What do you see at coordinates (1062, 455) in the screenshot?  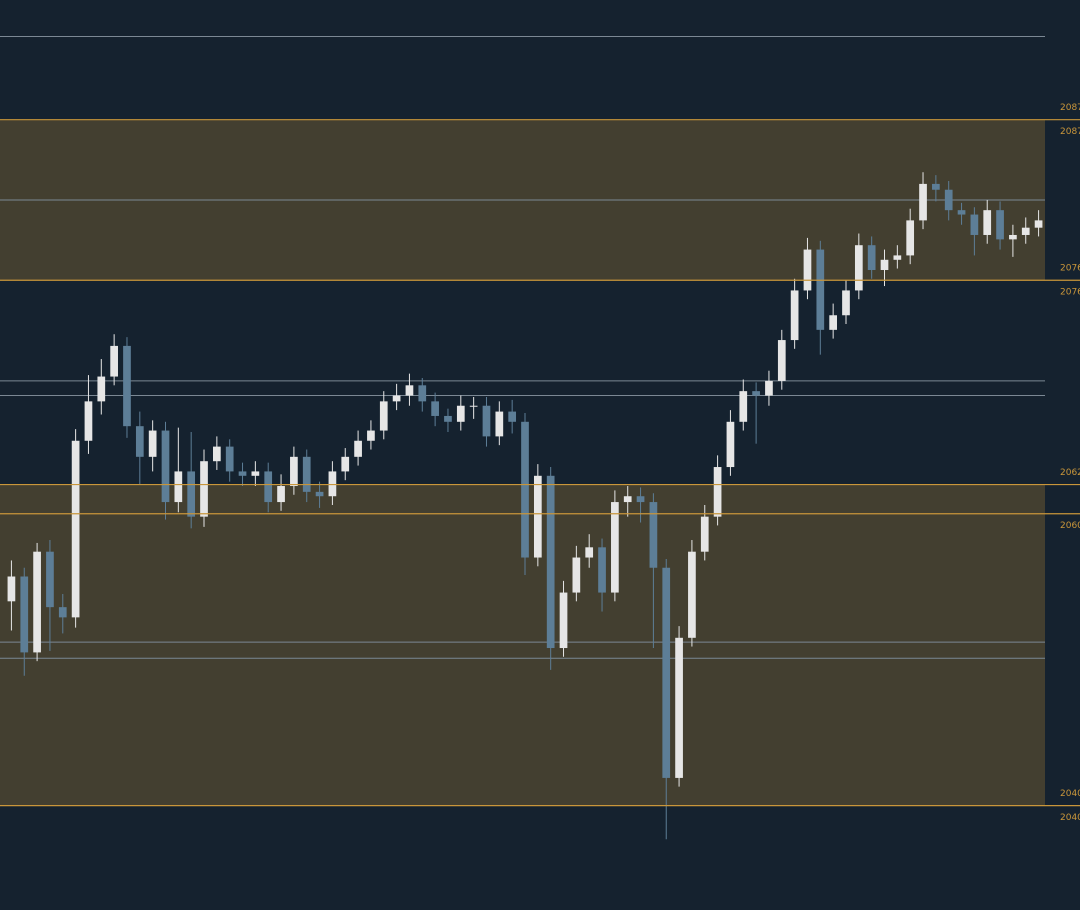 I see `price-axis` at bounding box center [1062, 455].